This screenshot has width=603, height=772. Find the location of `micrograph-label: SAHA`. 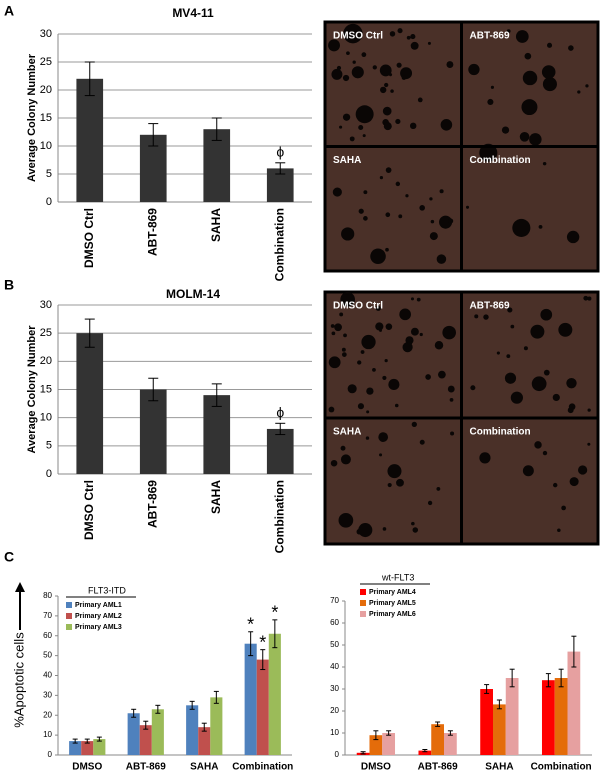

micrograph-label: SAHA is located at coordinates (347, 160).